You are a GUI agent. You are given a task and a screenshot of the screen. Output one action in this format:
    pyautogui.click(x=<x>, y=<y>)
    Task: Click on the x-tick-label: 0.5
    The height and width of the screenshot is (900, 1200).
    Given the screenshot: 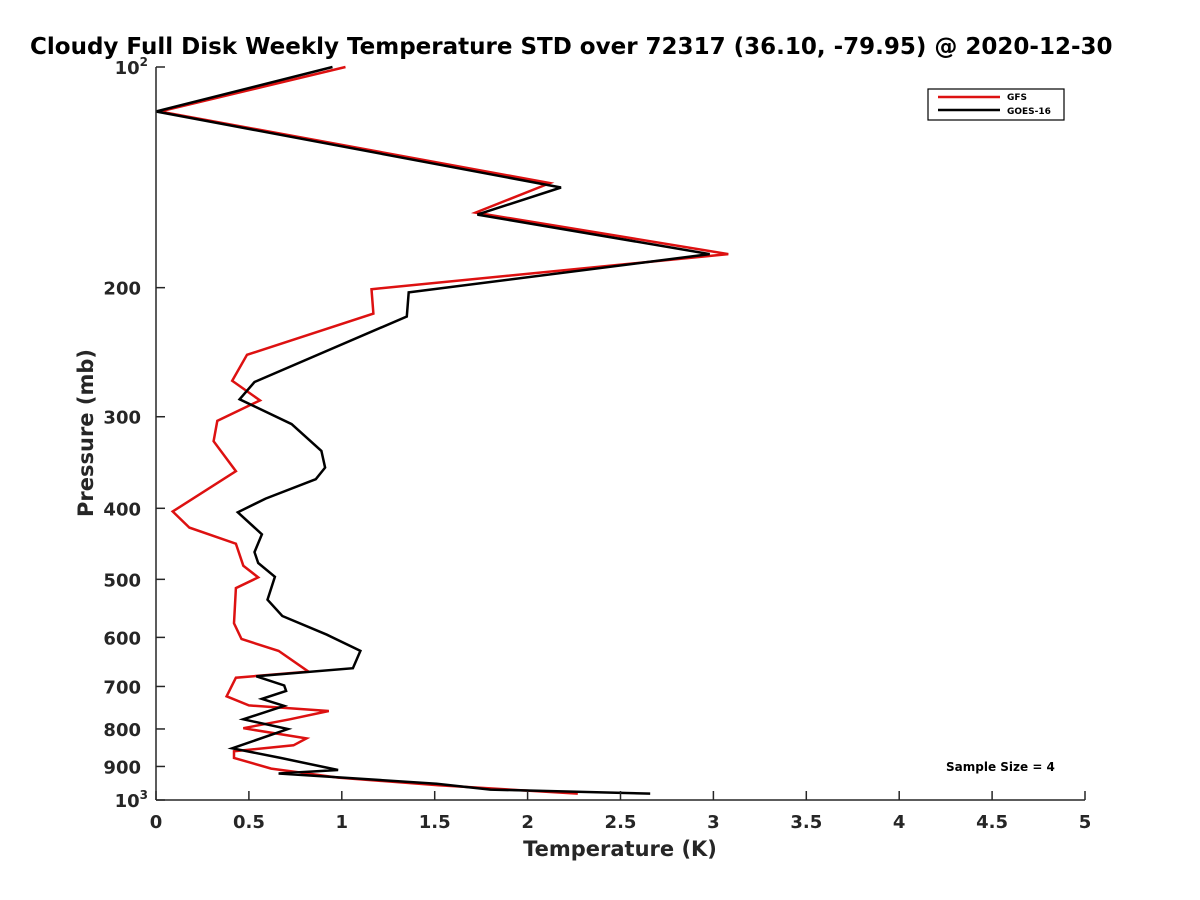 What is the action you would take?
    pyautogui.click(x=249, y=822)
    